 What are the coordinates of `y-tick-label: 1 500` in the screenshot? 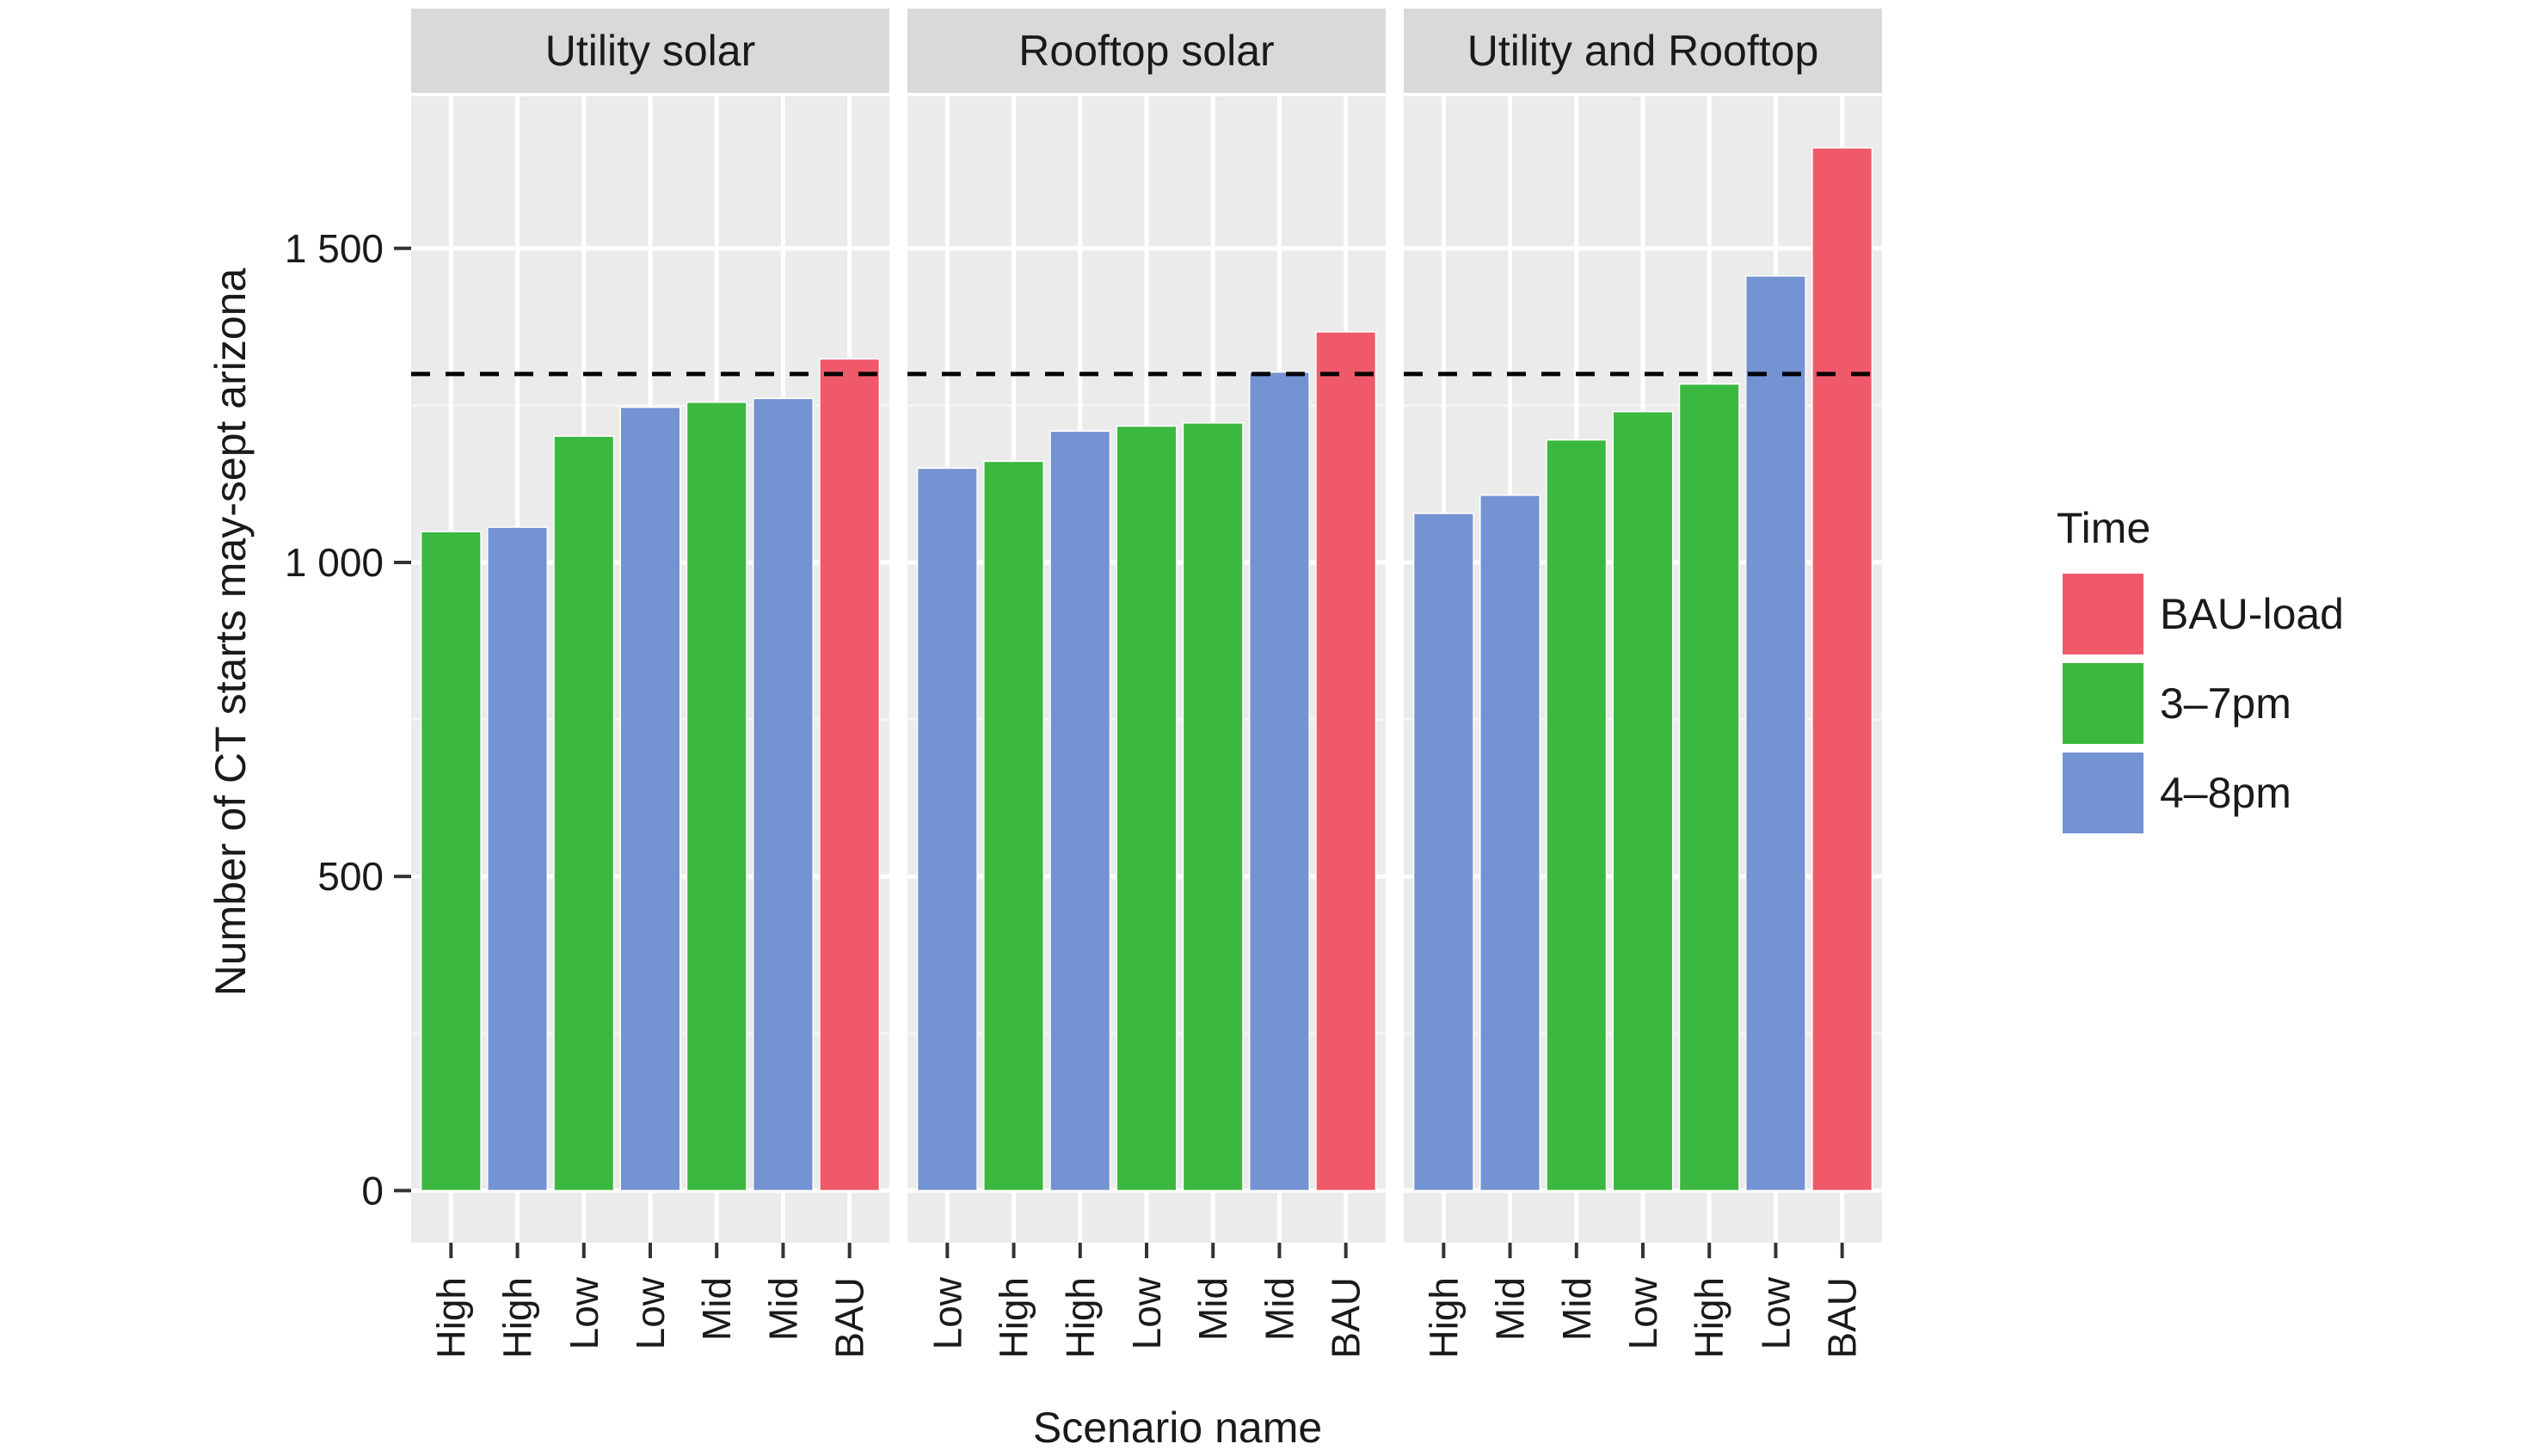 It's located at (334, 248).